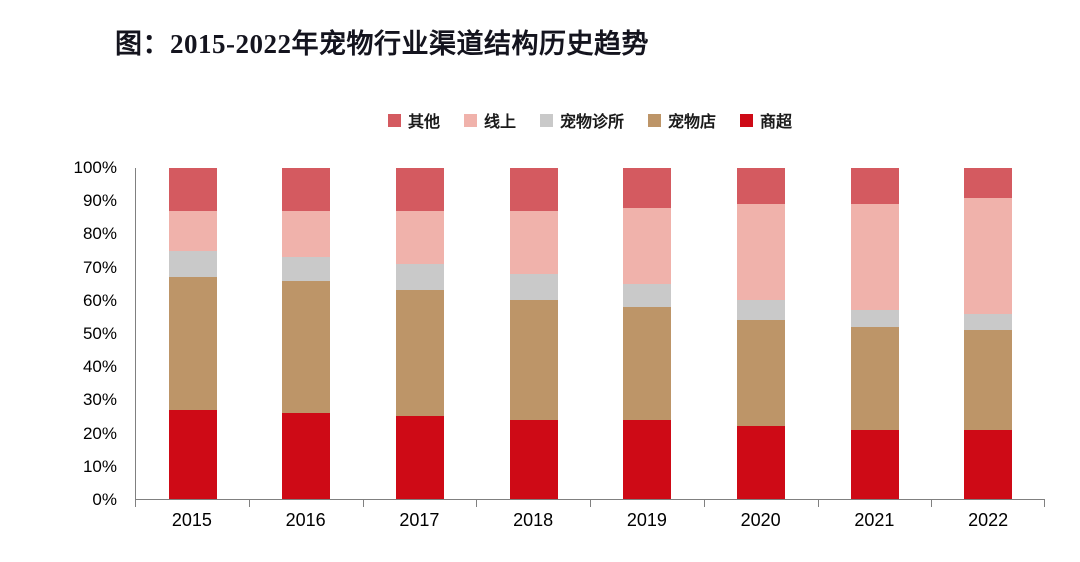 The image size is (1080, 562). What do you see at coordinates (590, 520) in the screenshot?
I see `x-axis: 2015 2016 2017 2018 2019 2020 2021 2022` at bounding box center [590, 520].